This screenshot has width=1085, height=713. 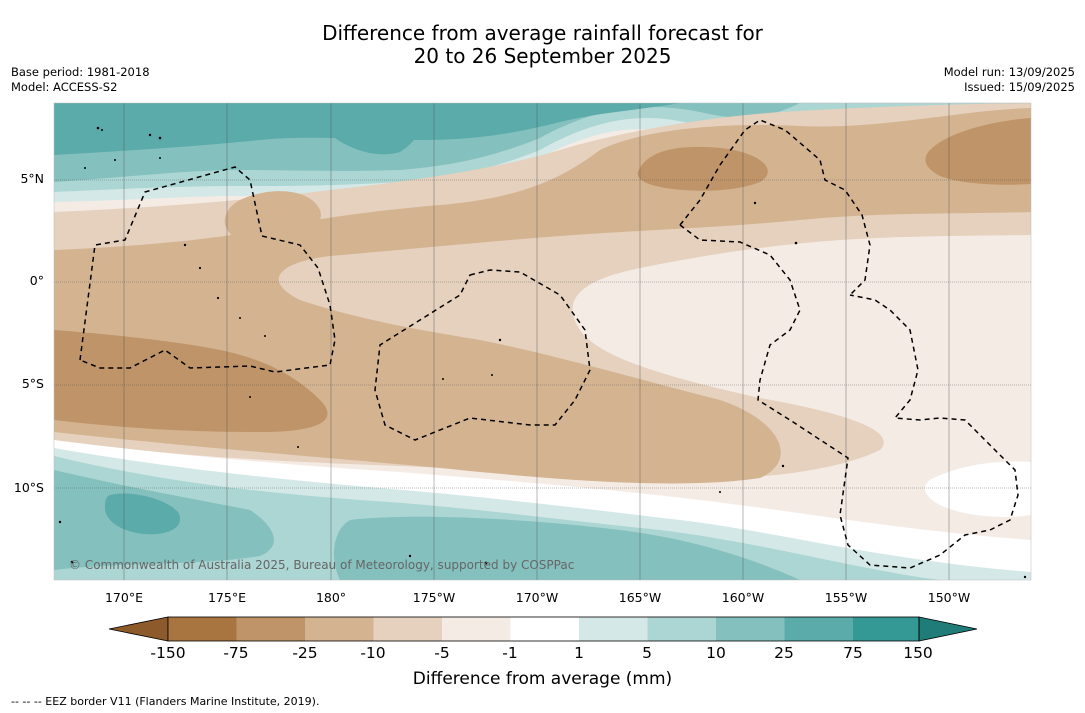 I want to click on lon-label-160w: 160°W, so click(x=743, y=597).